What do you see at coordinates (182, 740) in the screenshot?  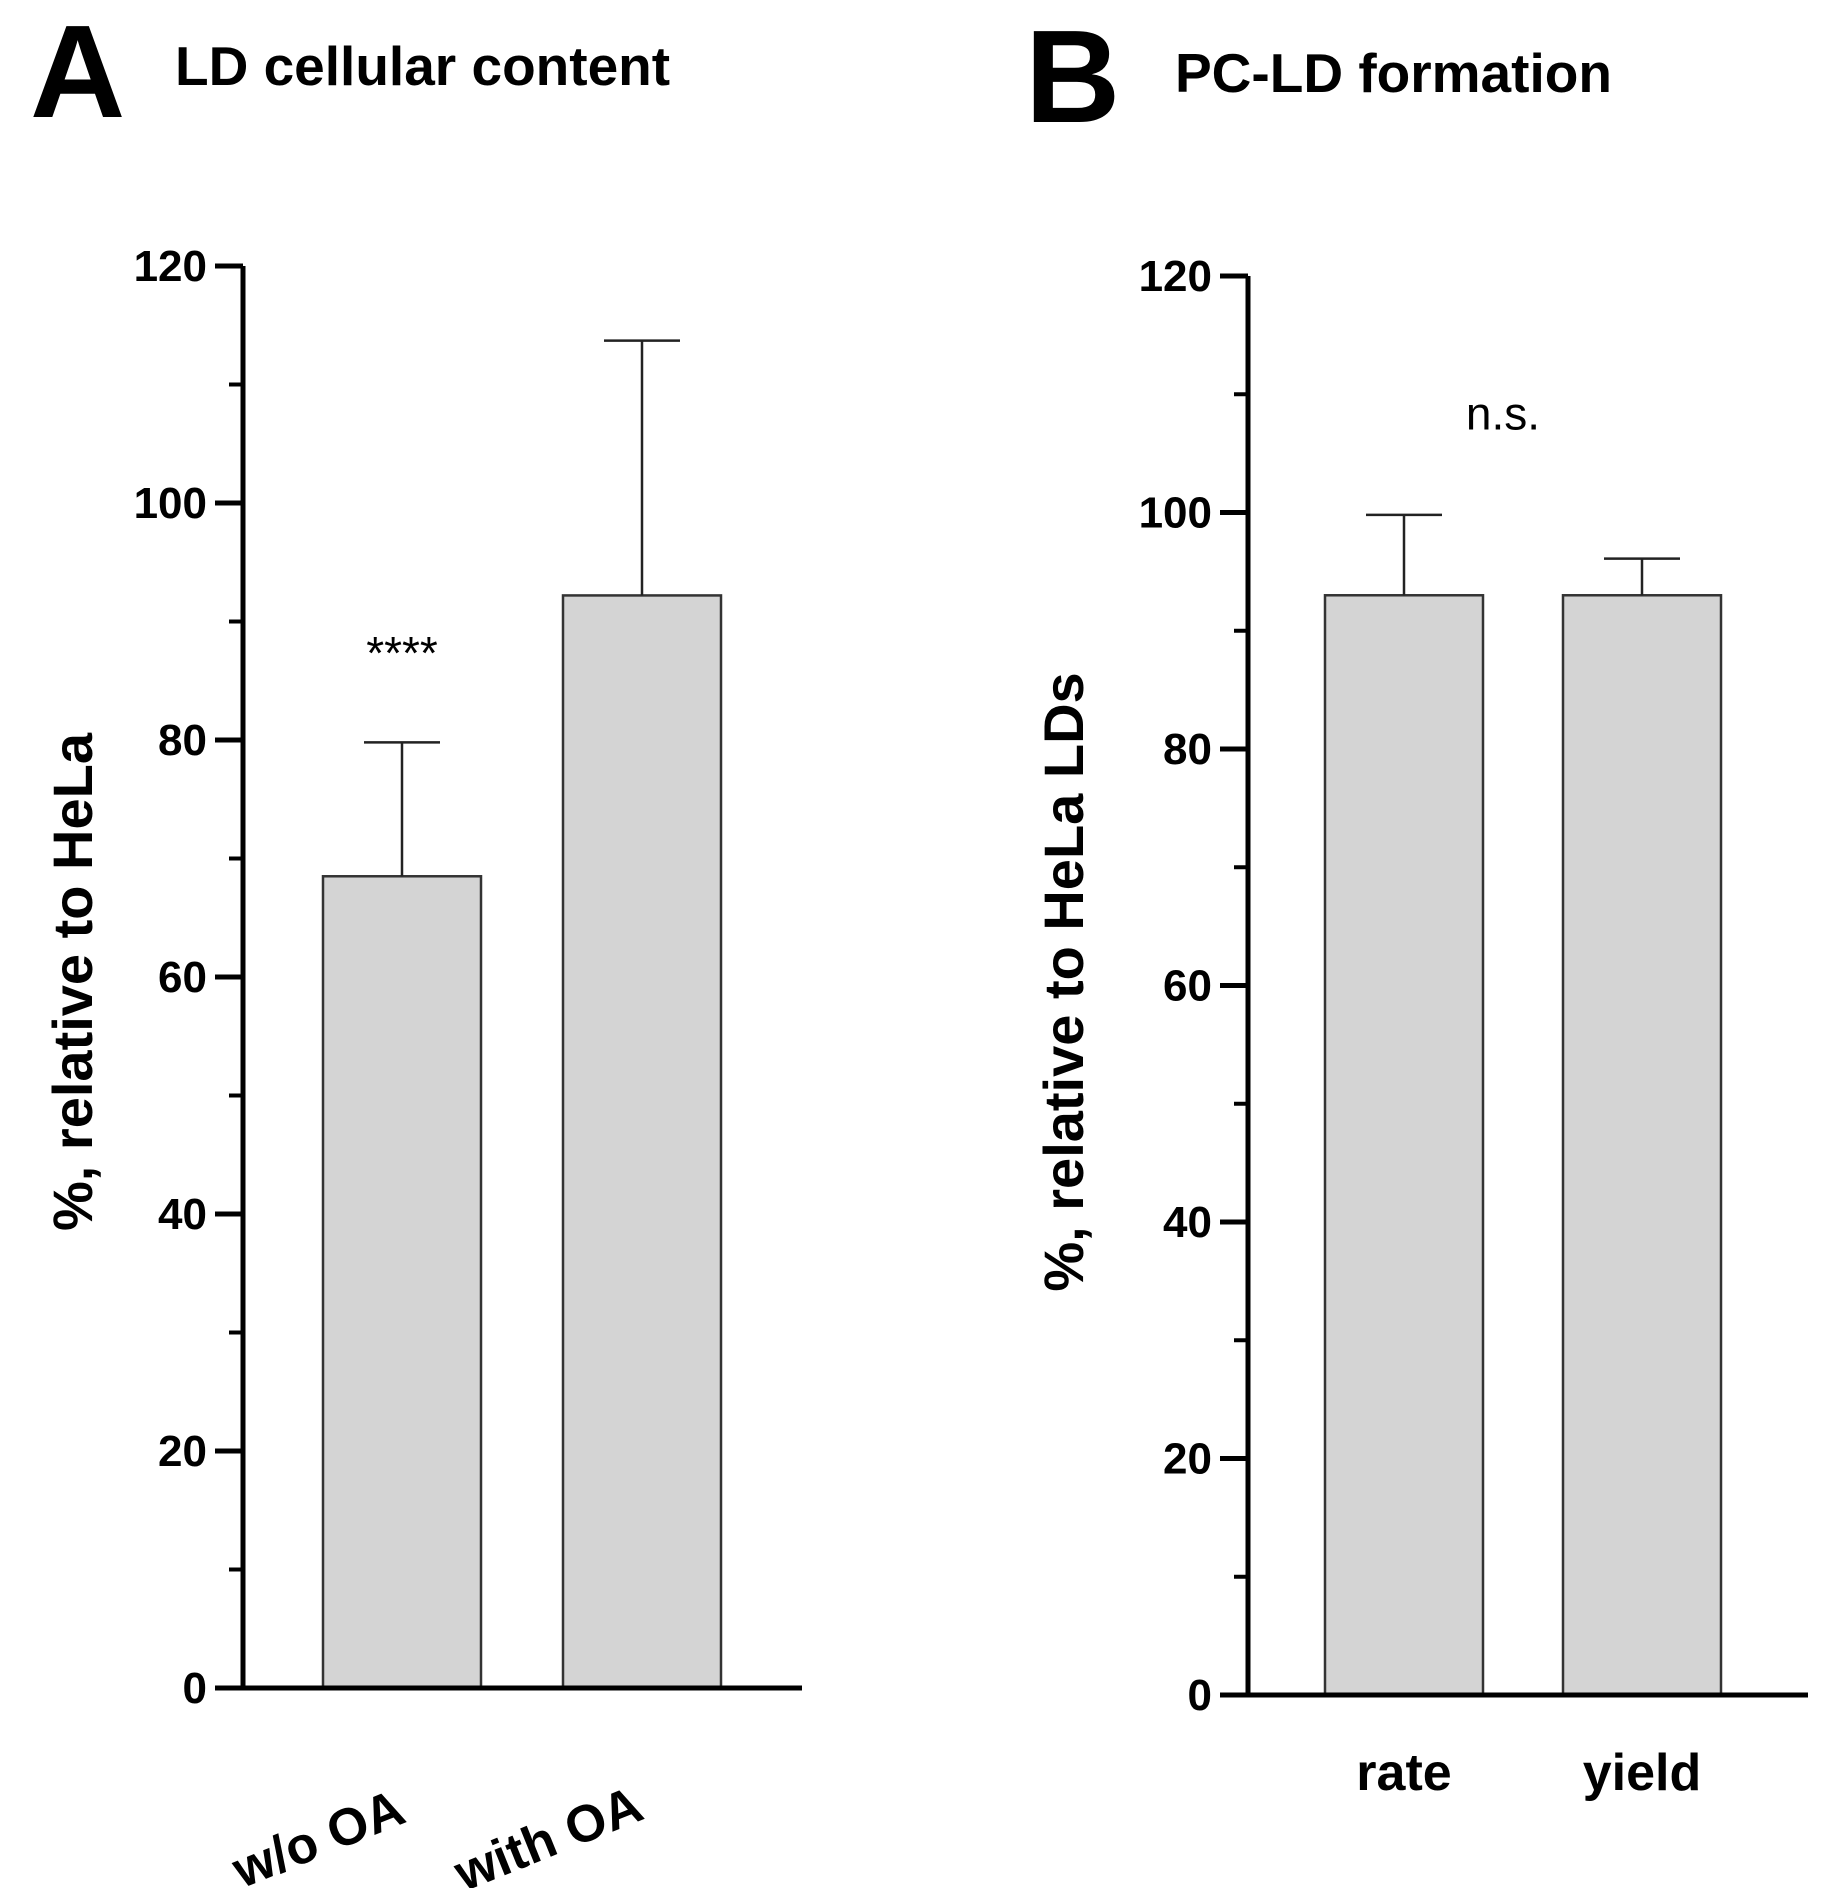 I see `panel-a-y-tick-label: 80` at bounding box center [182, 740].